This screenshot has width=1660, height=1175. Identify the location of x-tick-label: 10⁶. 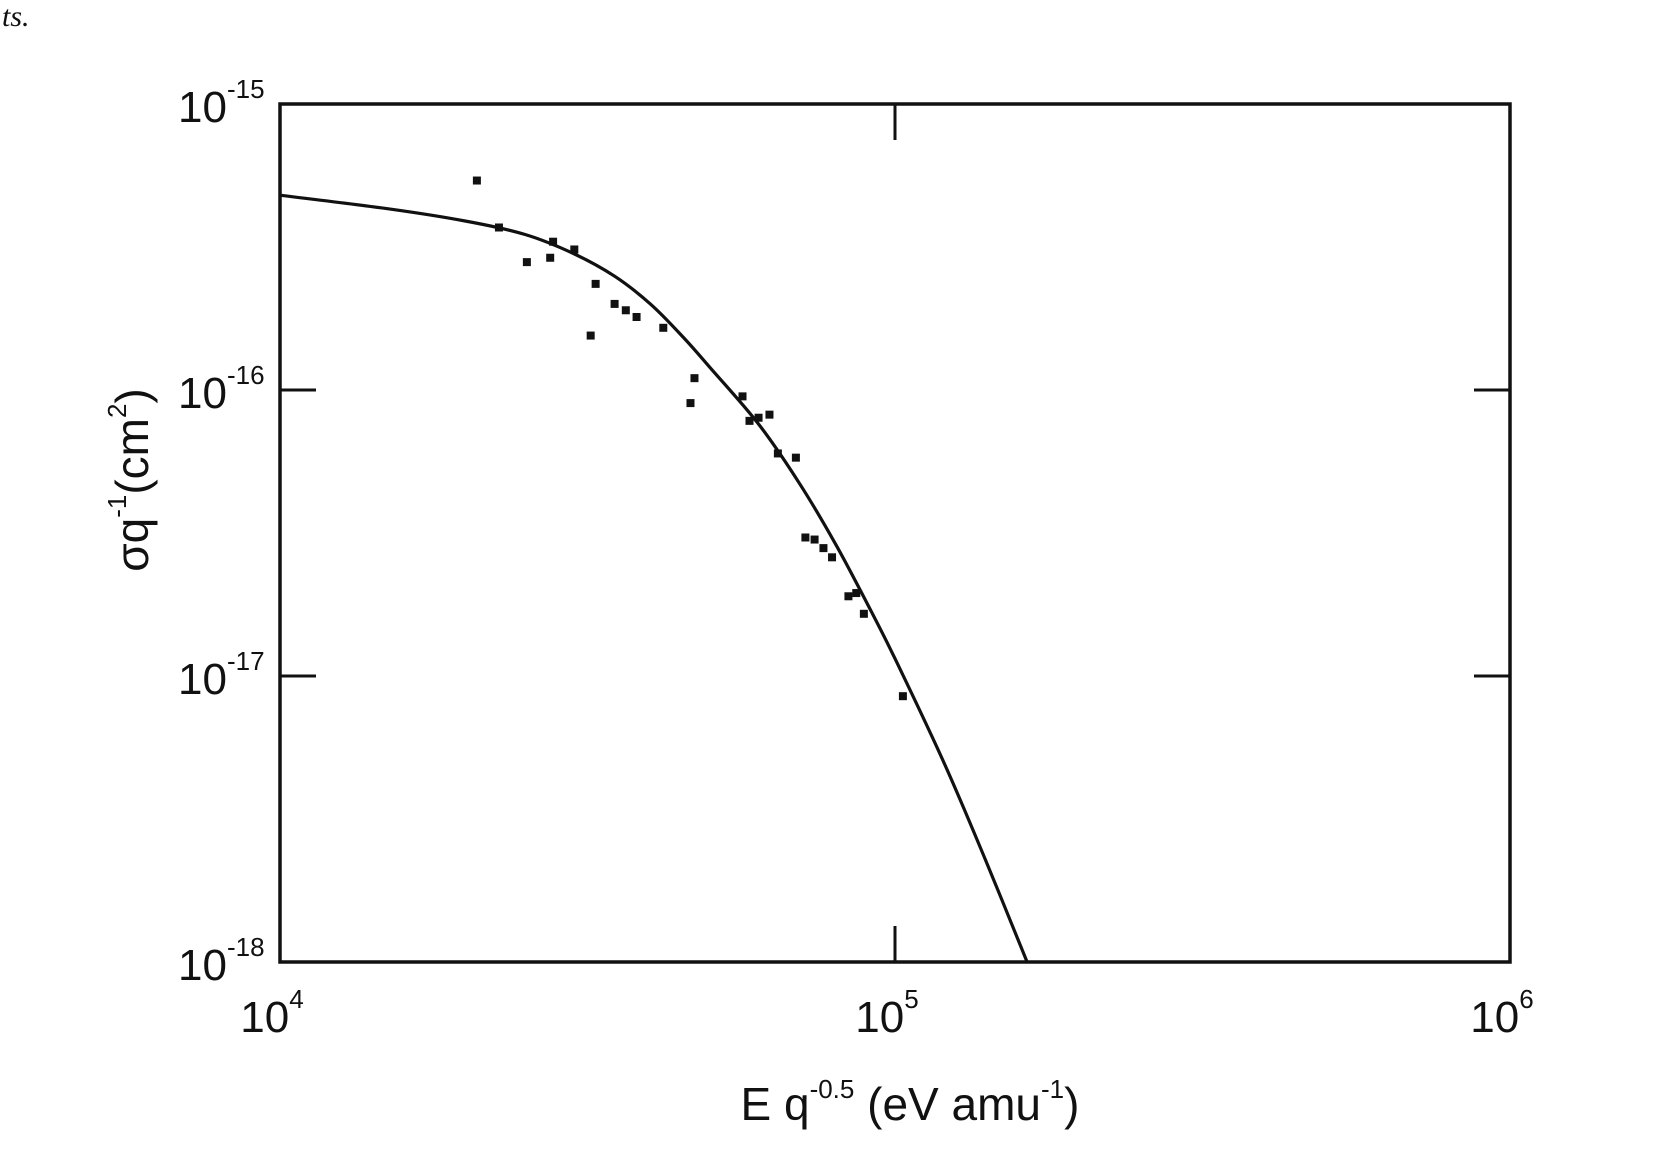
(1501, 1013).